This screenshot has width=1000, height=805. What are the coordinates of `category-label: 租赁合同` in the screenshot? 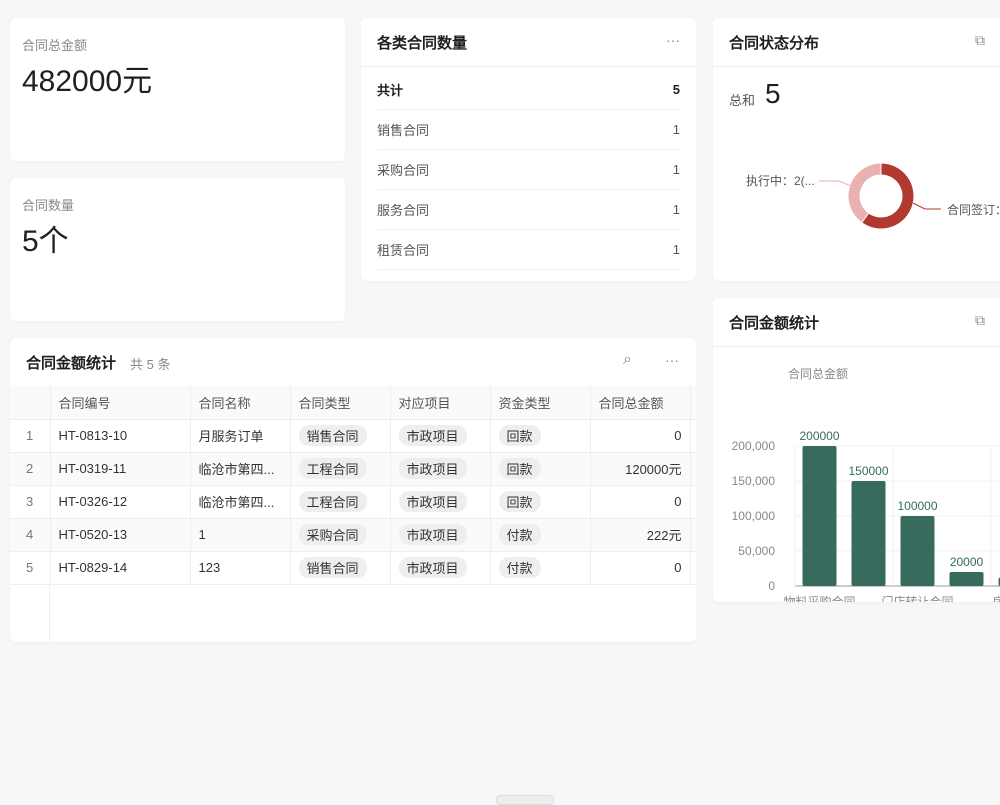 It's located at (403, 249).